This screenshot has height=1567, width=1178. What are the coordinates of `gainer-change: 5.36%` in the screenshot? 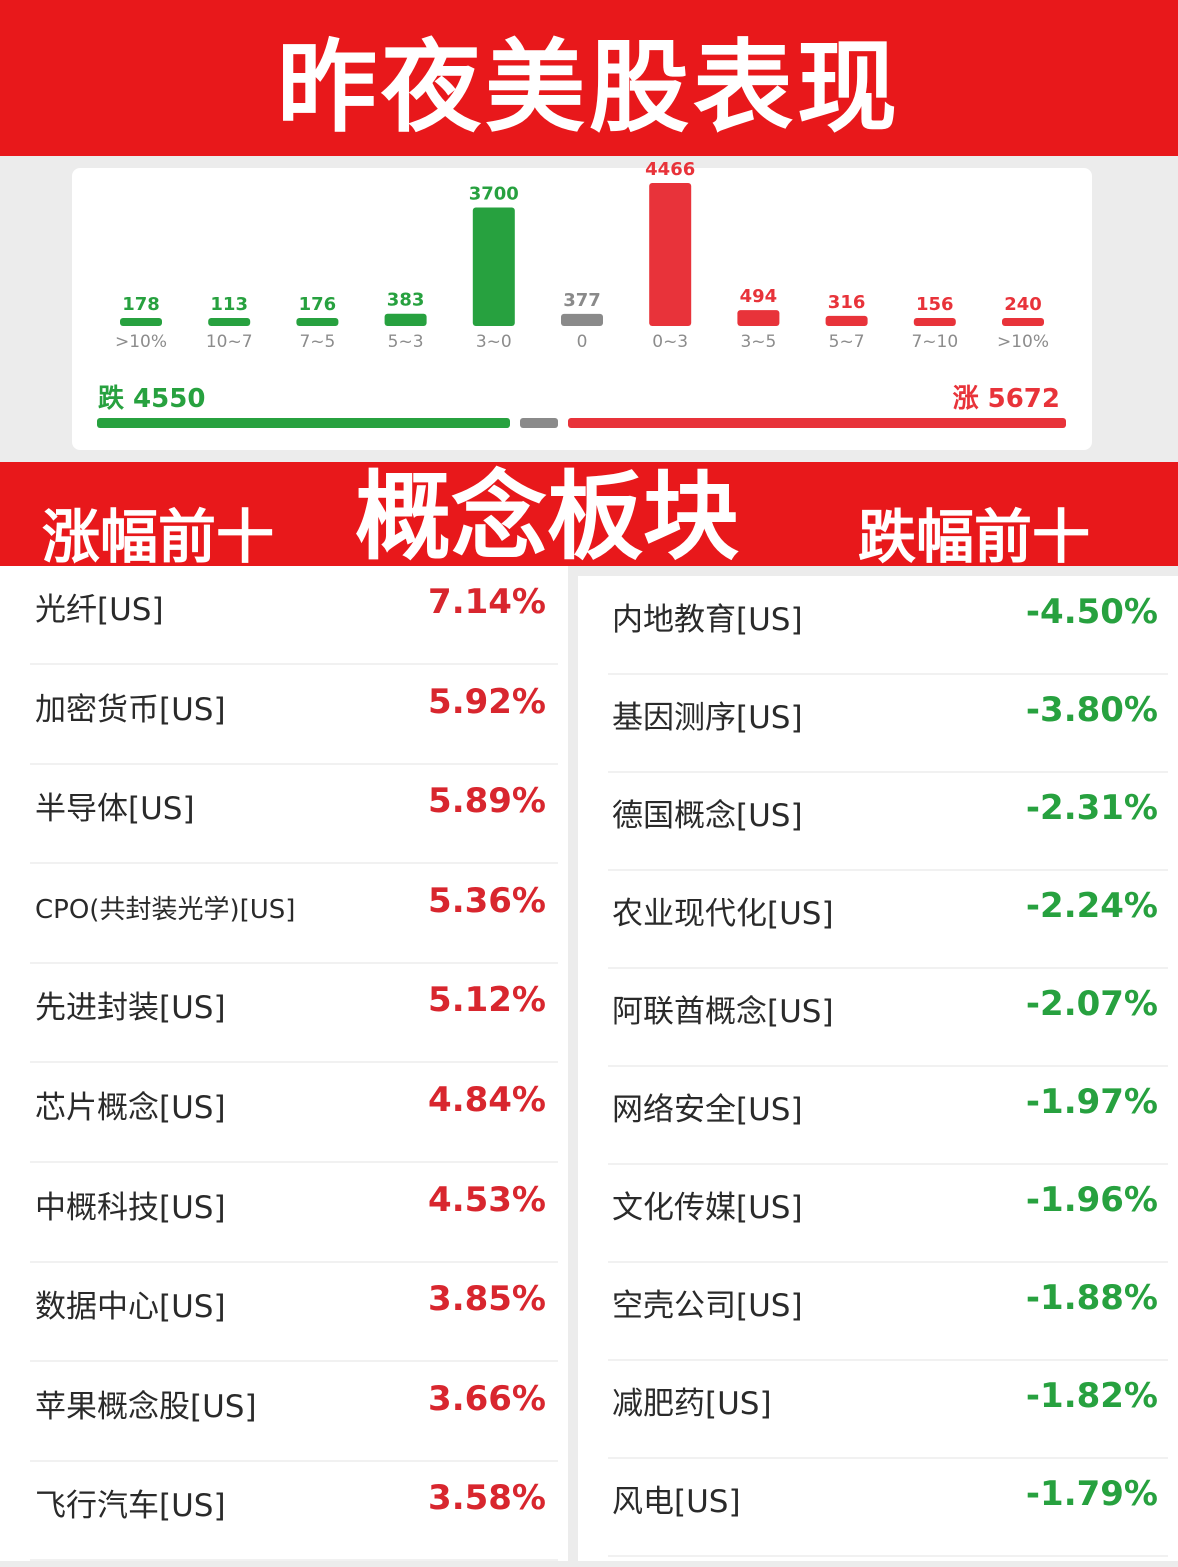 It's located at (487, 900).